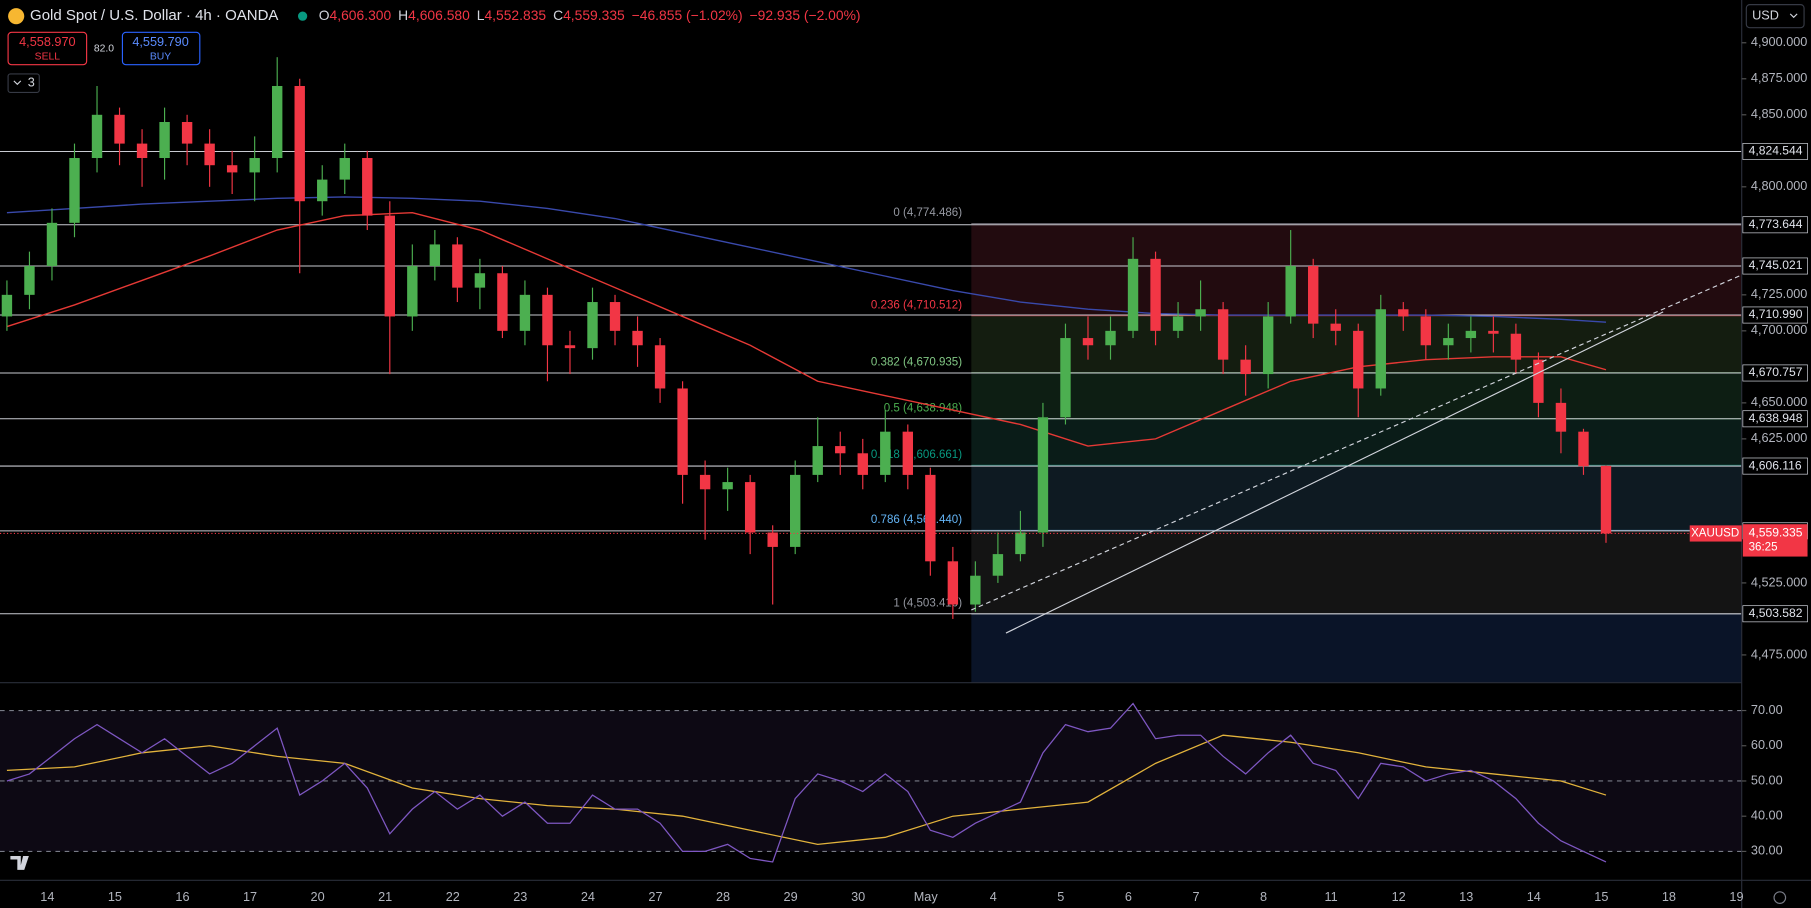 The image size is (1811, 908). I want to click on ohlc-value: 4,552.835, so click(515, 15).